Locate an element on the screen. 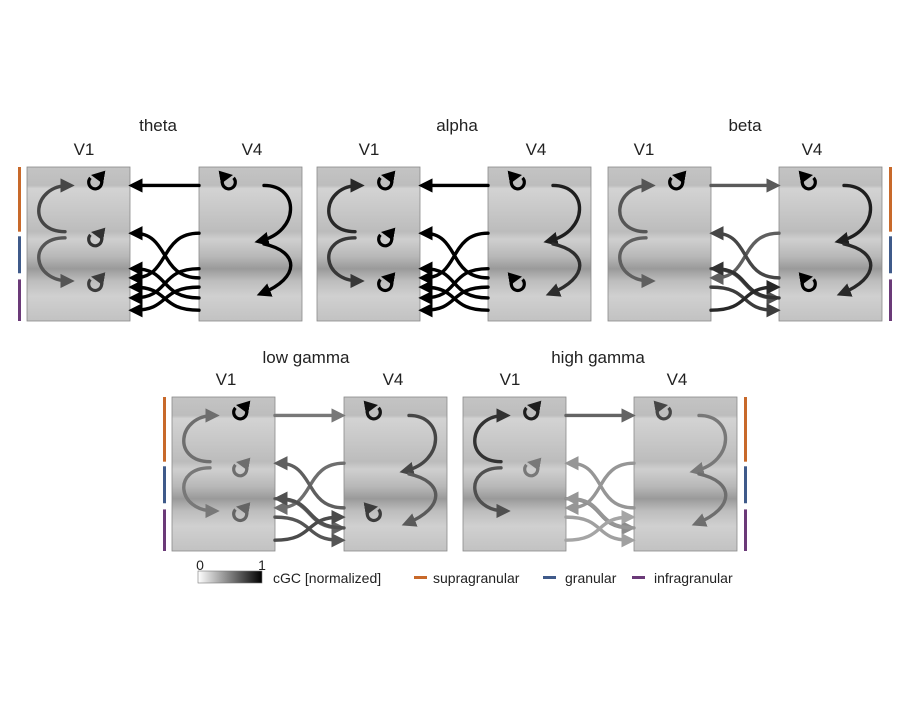 The width and height of the screenshot is (900, 705). band-title: high gamma is located at coordinates (598, 357).